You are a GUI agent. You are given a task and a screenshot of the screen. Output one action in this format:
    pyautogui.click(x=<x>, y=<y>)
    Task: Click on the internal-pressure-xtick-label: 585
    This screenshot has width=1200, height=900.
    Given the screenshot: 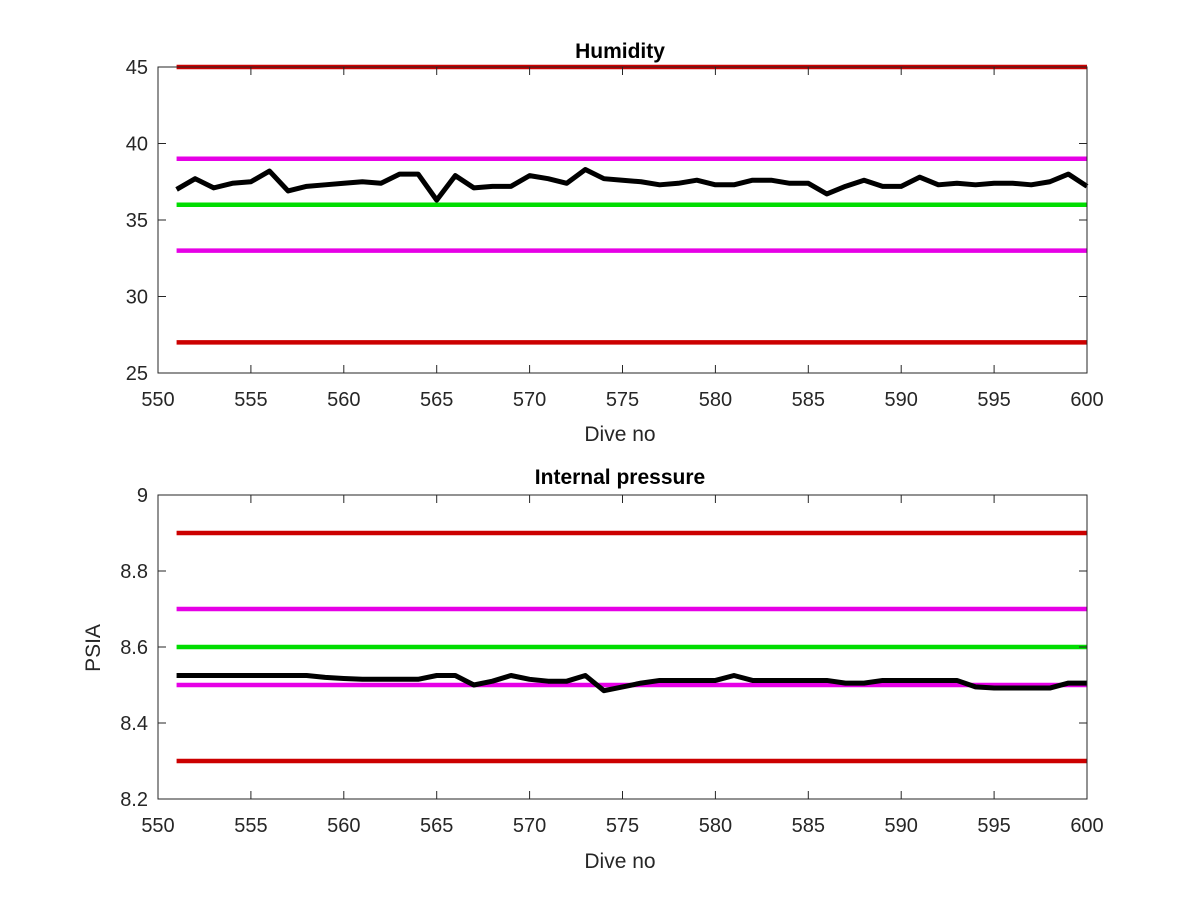 What is the action you would take?
    pyautogui.click(x=808, y=826)
    